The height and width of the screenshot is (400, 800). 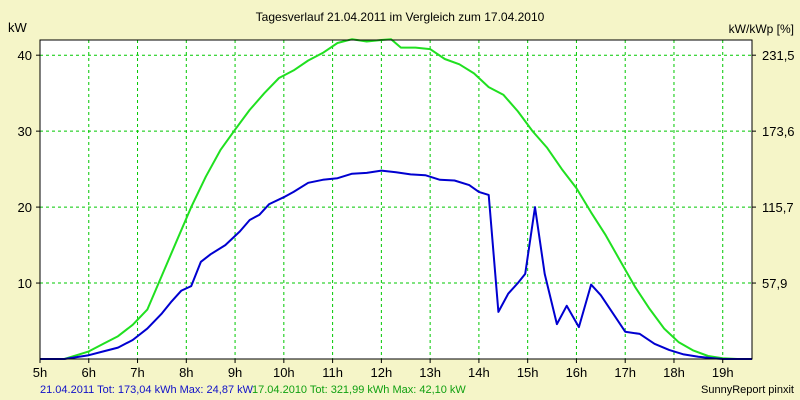 I want to click on x-tick-label: 13h, so click(x=430, y=372).